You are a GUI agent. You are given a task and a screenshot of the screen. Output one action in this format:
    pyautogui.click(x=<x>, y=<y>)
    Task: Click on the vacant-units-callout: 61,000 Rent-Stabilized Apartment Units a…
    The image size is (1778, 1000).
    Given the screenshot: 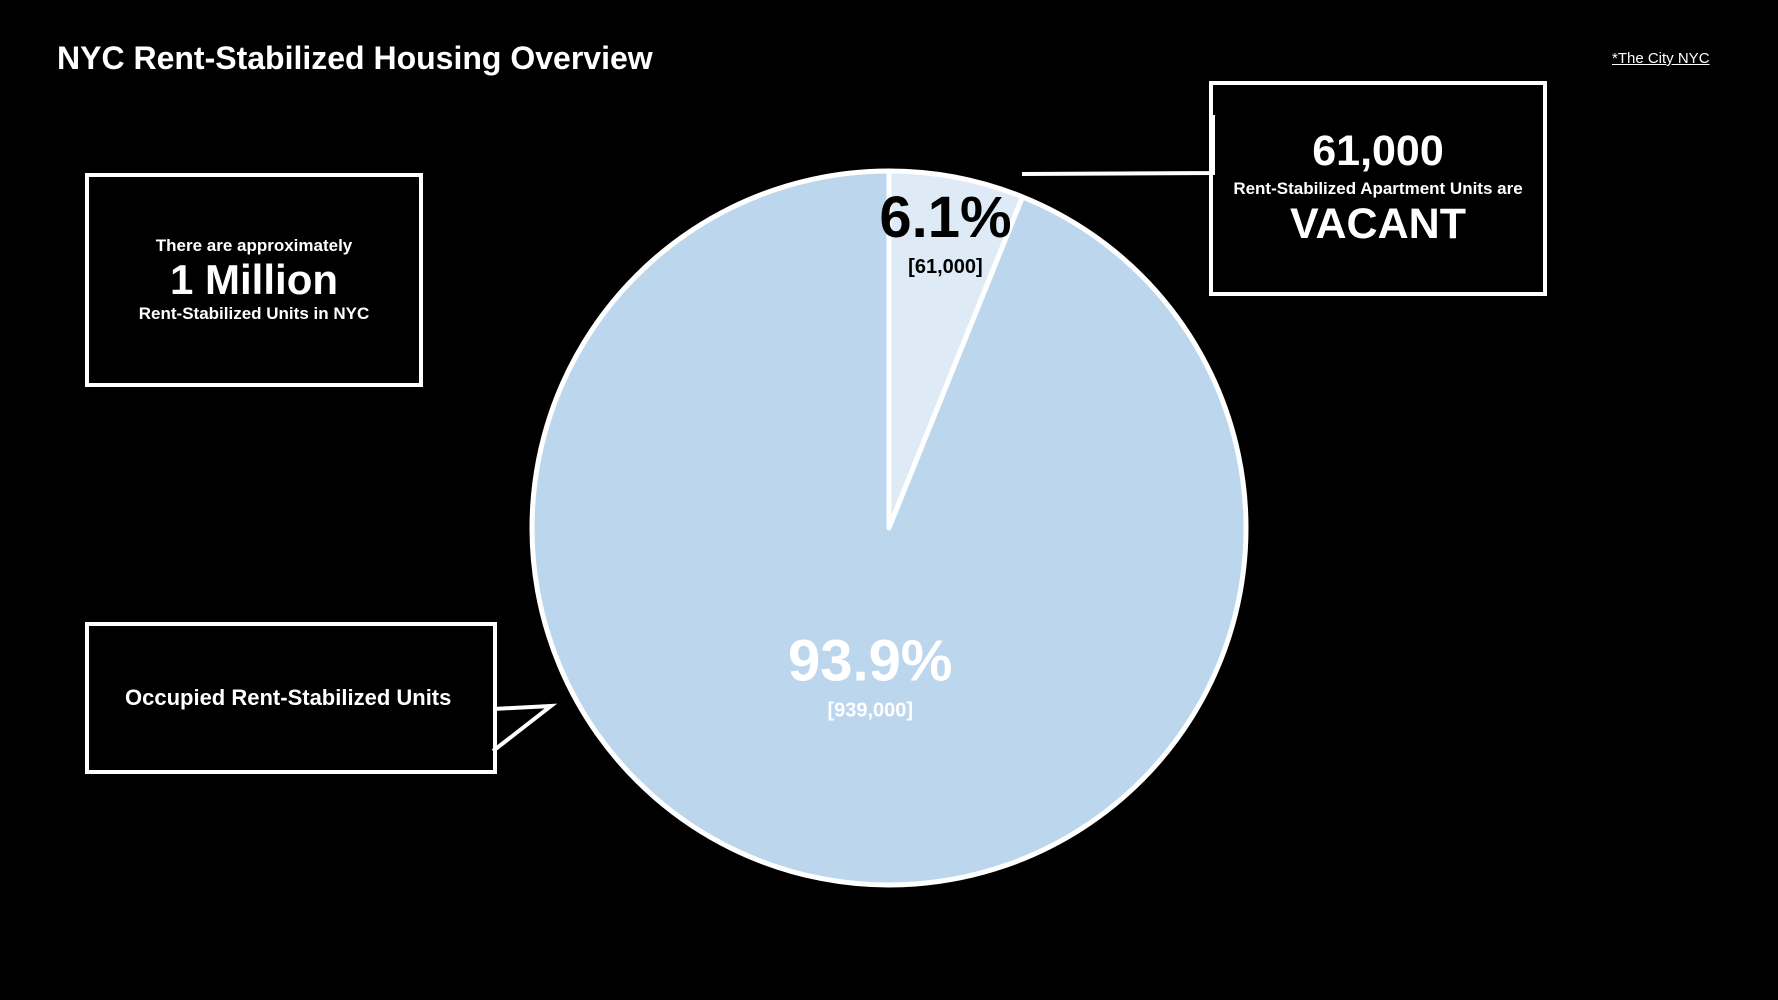 What is the action you would take?
    pyautogui.click(x=1378, y=188)
    